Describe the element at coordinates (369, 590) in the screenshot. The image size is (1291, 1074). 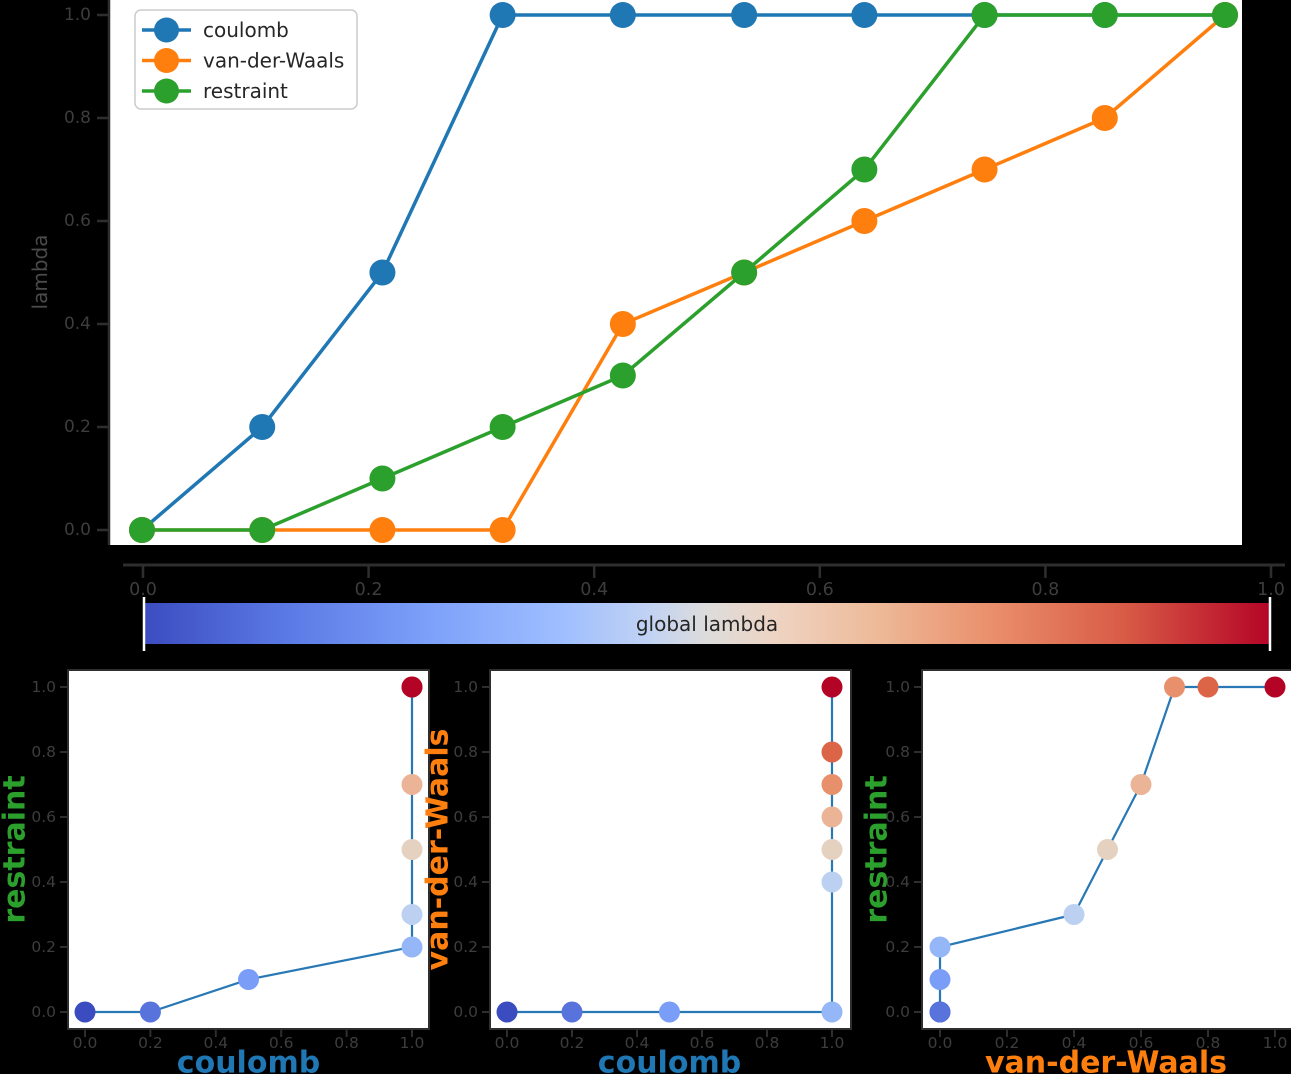
I see `global-x-tick-label: 0.2` at that location.